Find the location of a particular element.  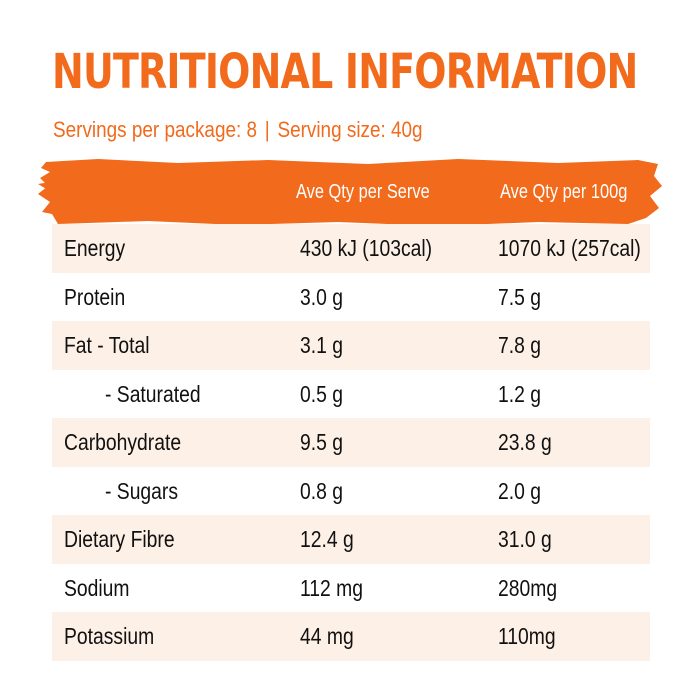

row-value-per-100g: 1070 kJ (257cal) is located at coordinates (569, 248).